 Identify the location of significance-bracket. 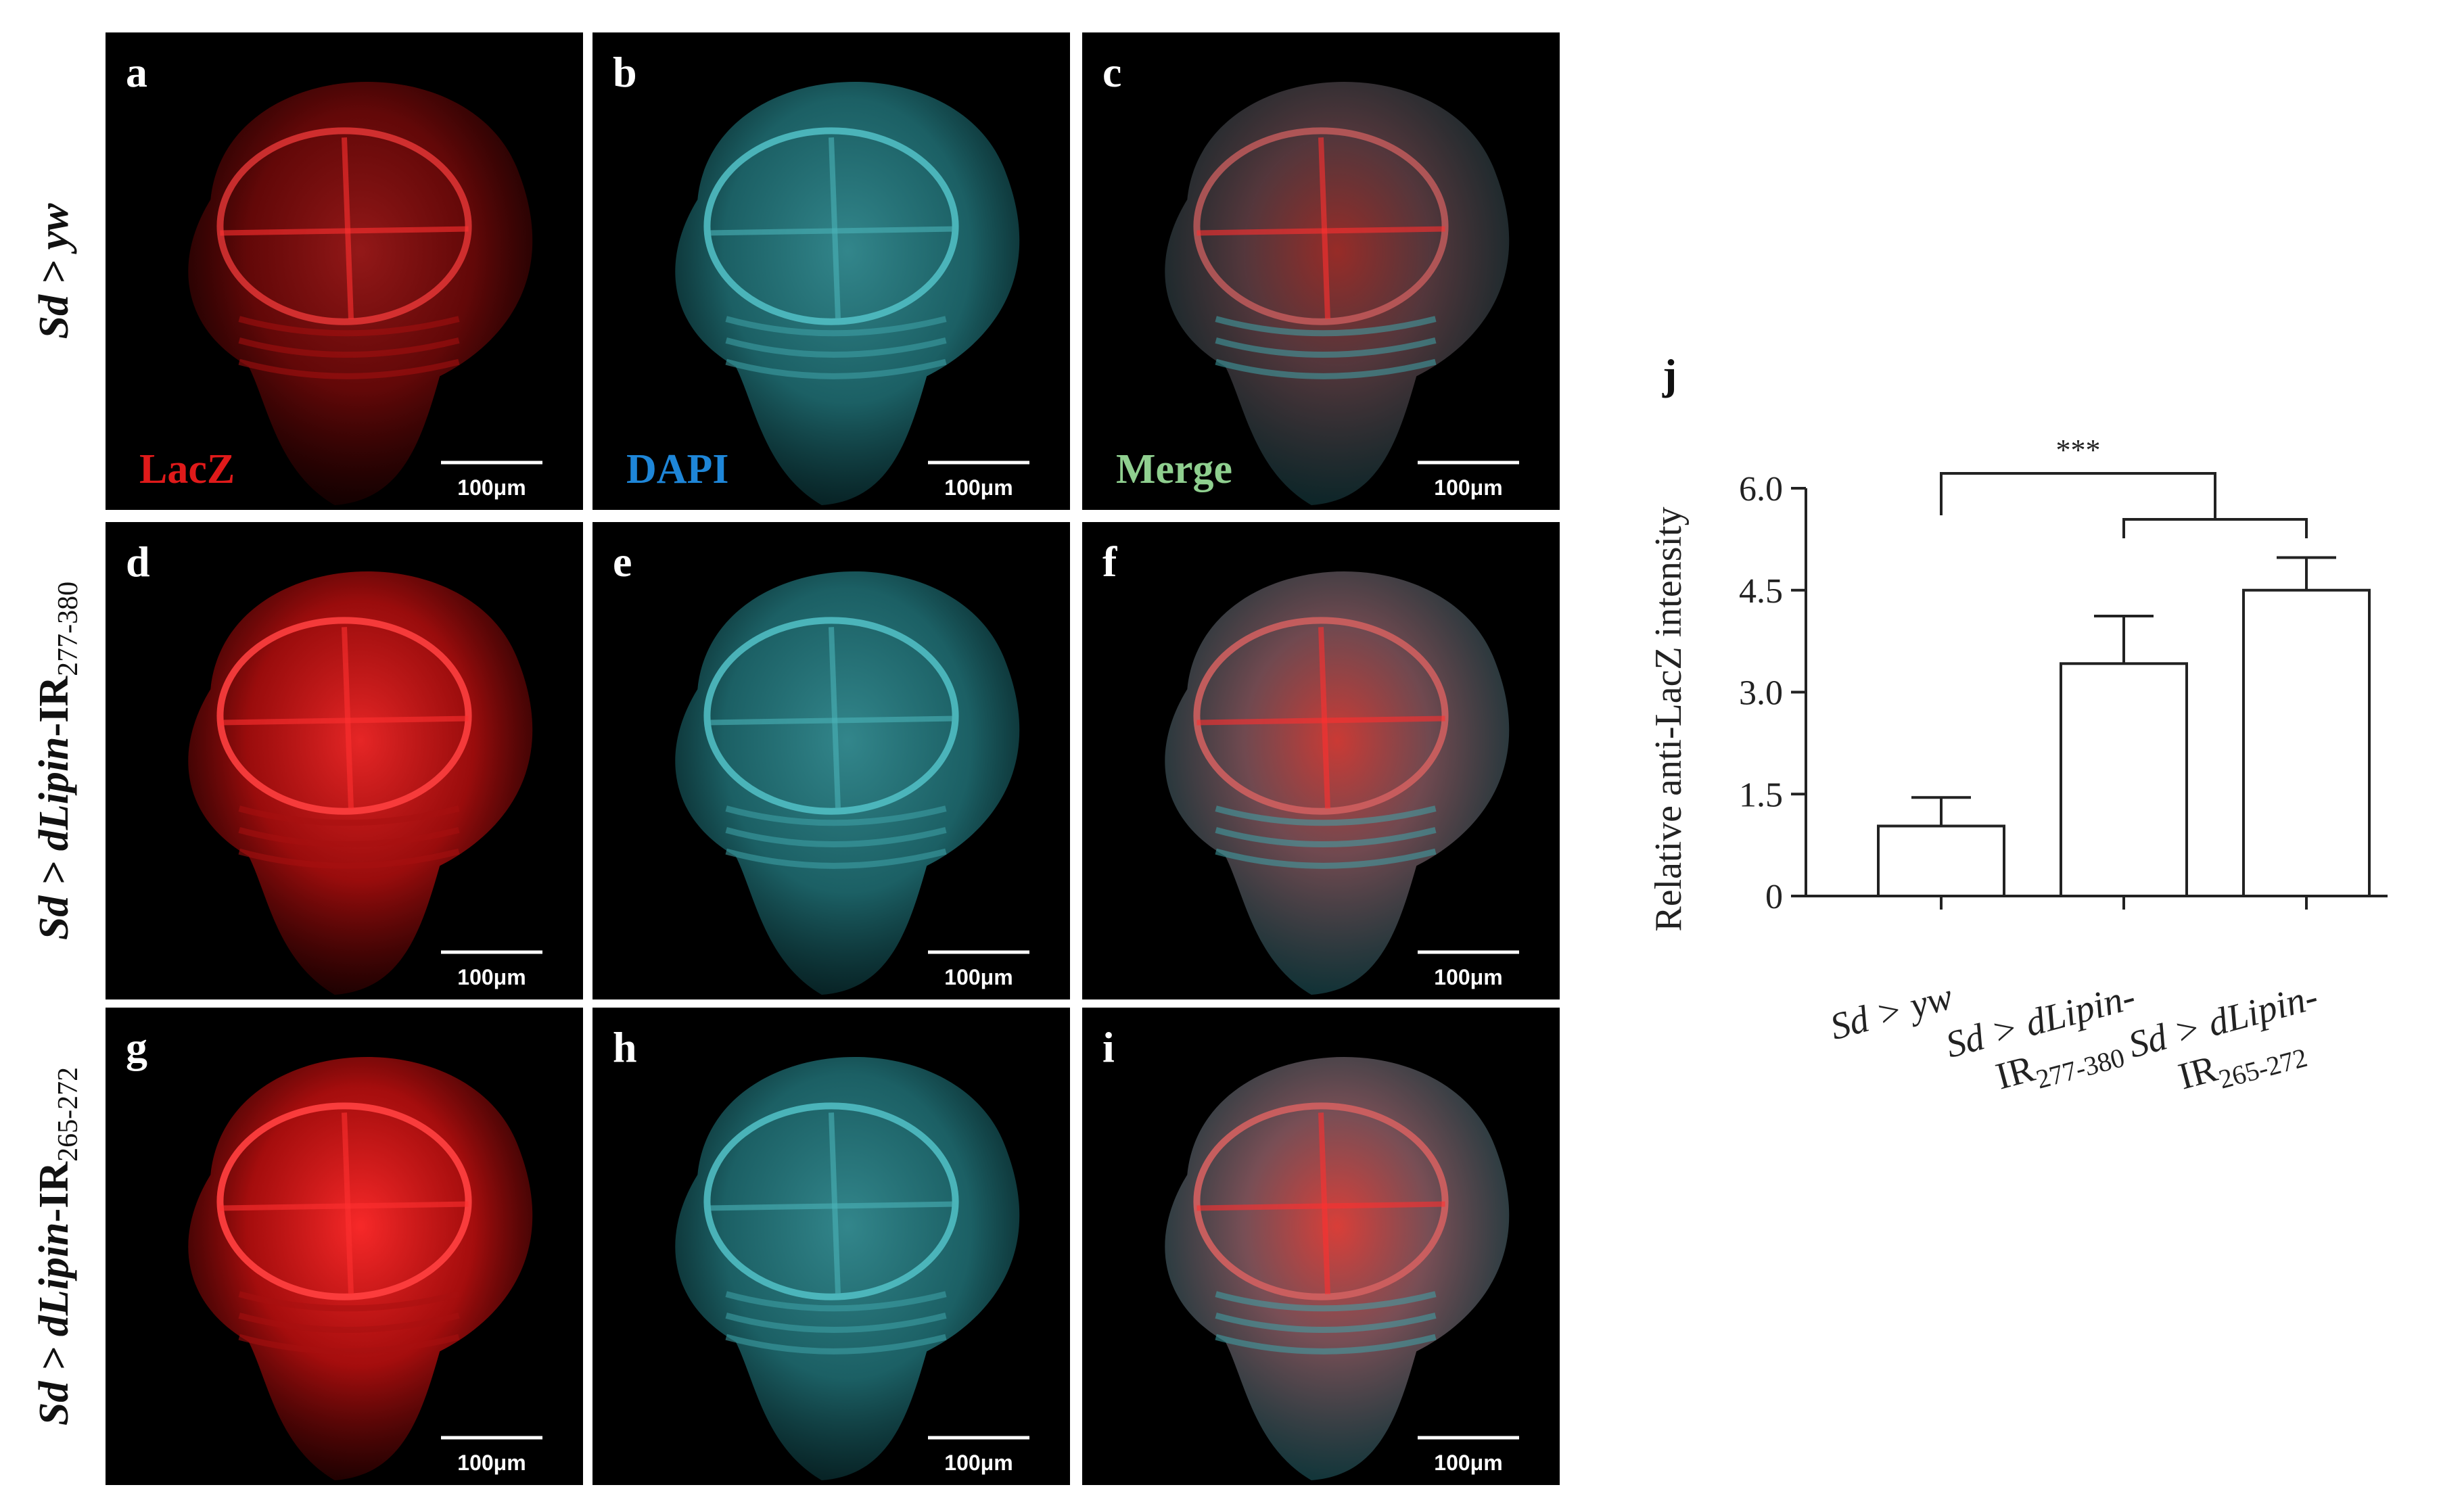
(2124, 505).